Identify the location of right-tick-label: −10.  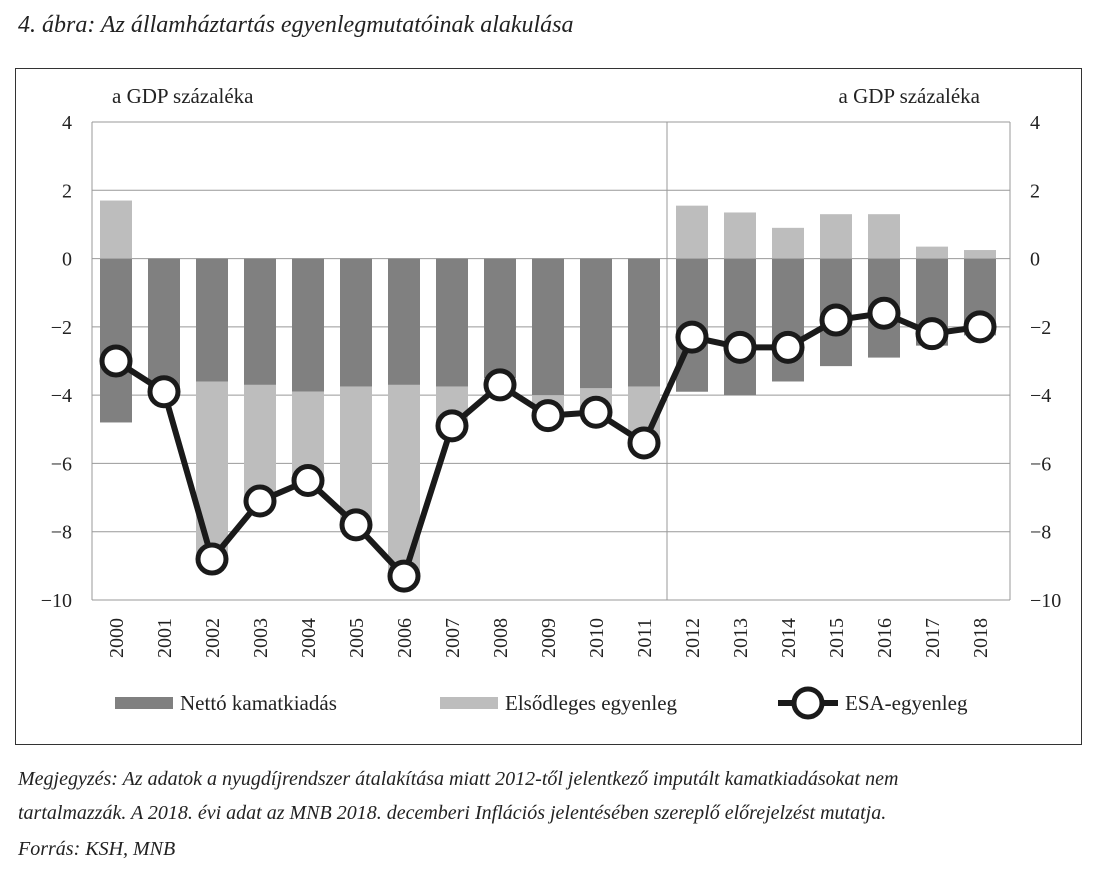
(1045, 601).